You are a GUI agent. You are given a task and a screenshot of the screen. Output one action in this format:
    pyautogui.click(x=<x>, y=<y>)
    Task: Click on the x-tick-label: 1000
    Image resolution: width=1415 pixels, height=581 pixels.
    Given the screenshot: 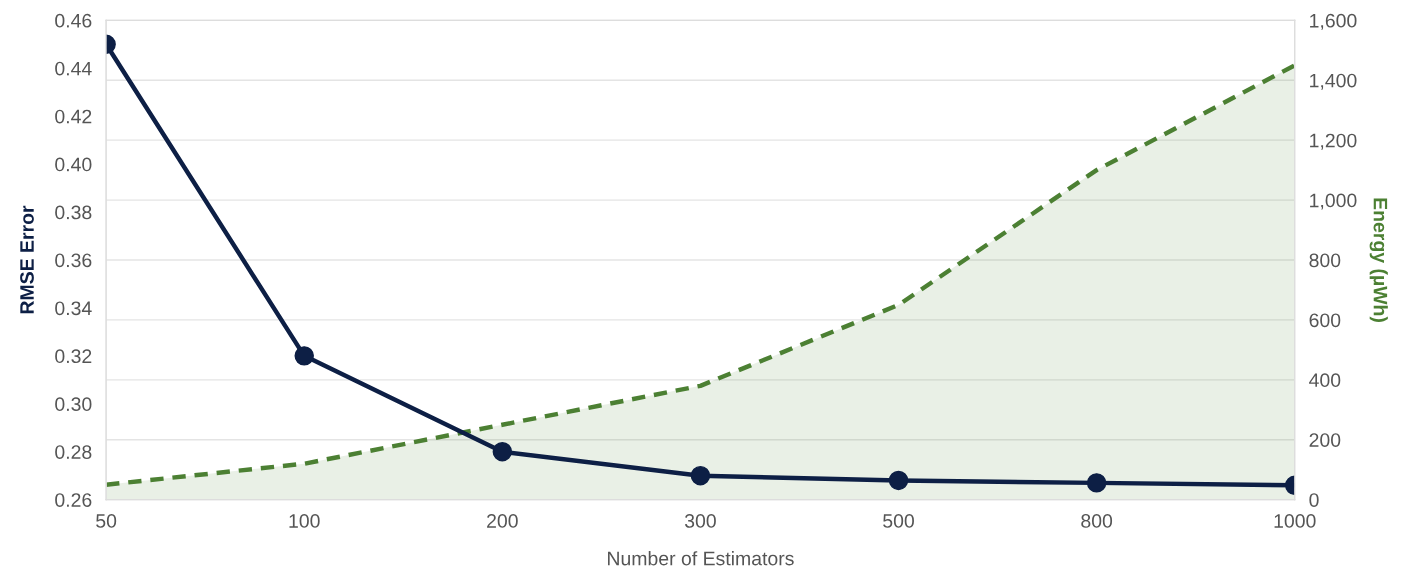 What is the action you would take?
    pyautogui.click(x=1295, y=521)
    